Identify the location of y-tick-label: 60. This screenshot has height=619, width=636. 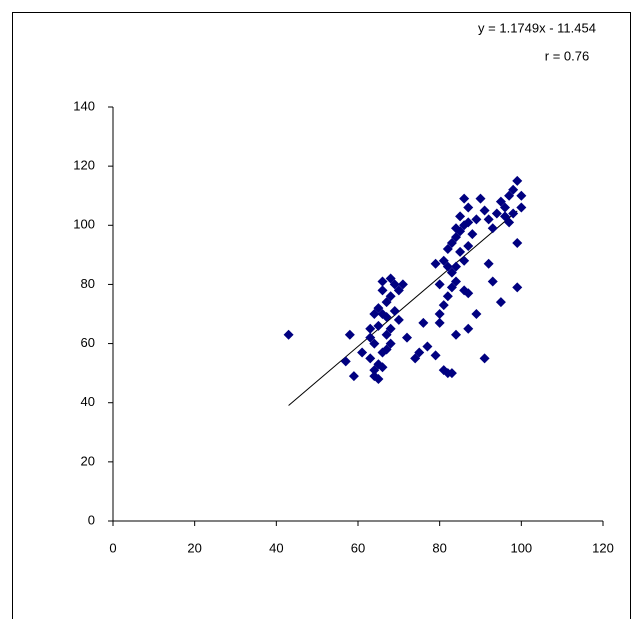
(88, 342).